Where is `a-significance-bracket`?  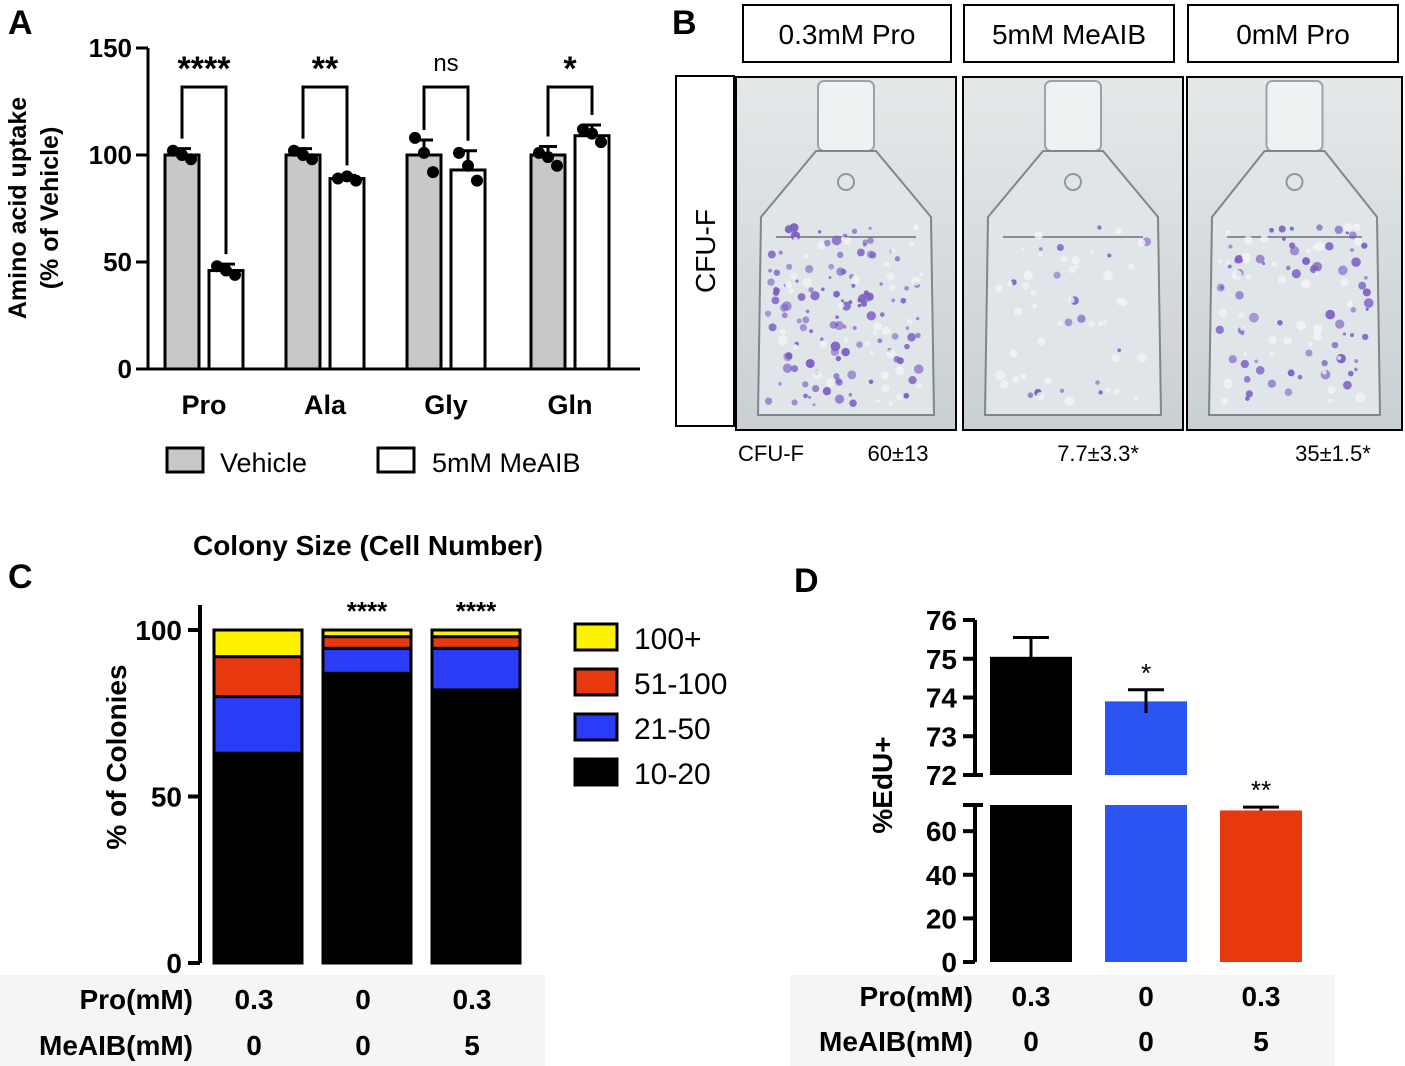
a-significance-bracket is located at coordinates (325, 125).